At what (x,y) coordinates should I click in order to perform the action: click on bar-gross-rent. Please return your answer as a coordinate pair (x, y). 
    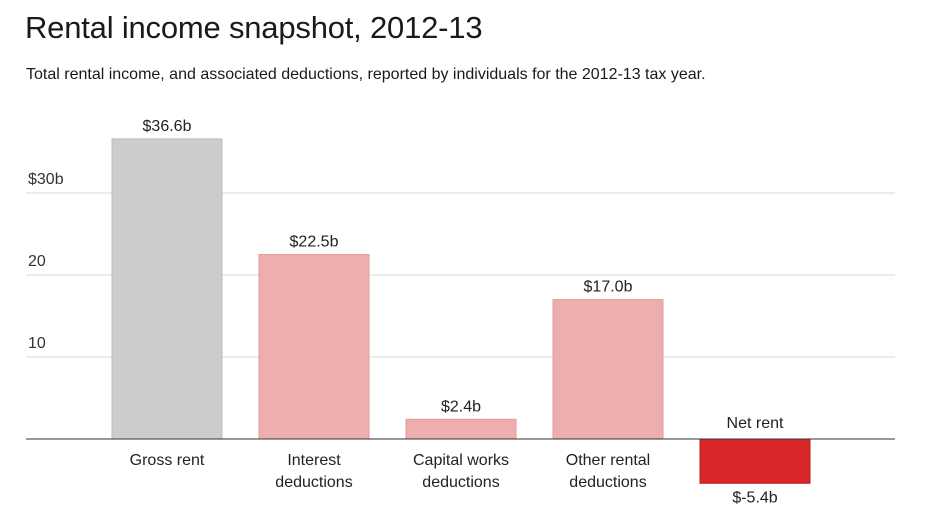
    Looking at the image, I should click on (167, 289).